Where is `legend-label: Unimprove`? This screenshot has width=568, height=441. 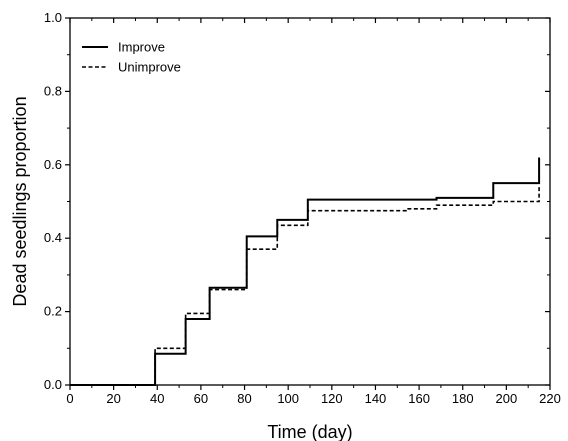
legend-label: Unimprove is located at coordinates (149, 67).